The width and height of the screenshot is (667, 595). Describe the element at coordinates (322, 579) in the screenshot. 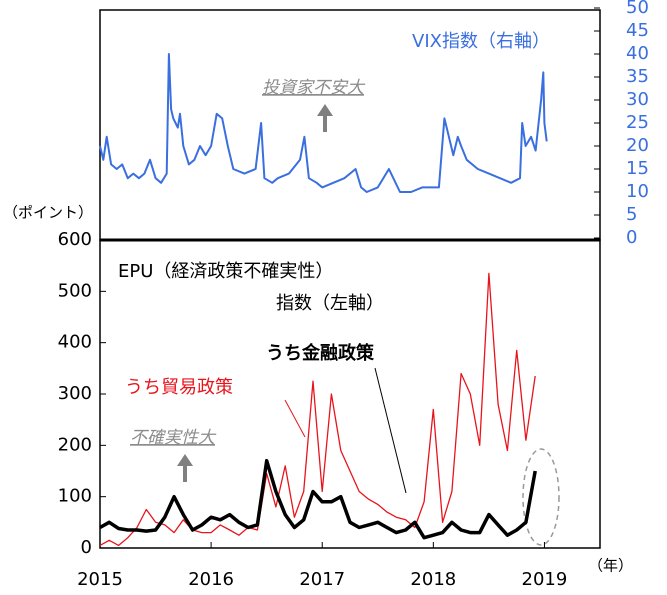

I see `x-tick-label: 2017` at that location.